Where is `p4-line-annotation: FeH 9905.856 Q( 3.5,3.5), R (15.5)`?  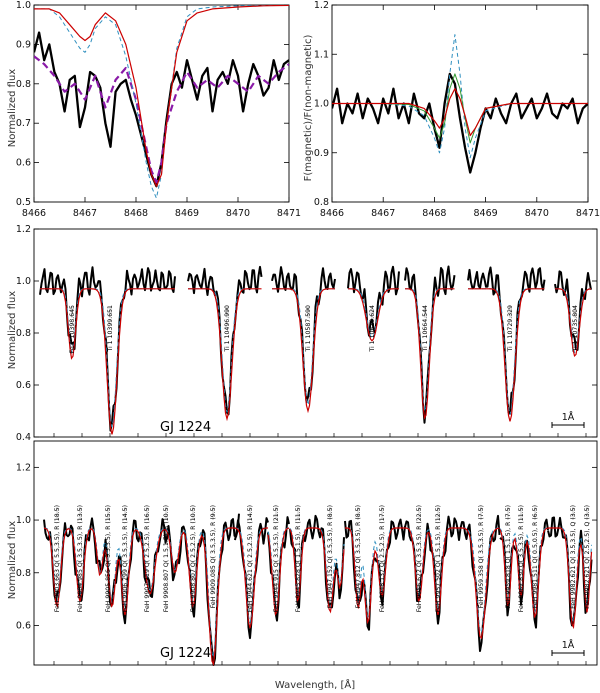
p4-line-annotation: FeH 9905.856 Q( 3.5,3.5), R (15.5) is located at coordinates (108, 558).